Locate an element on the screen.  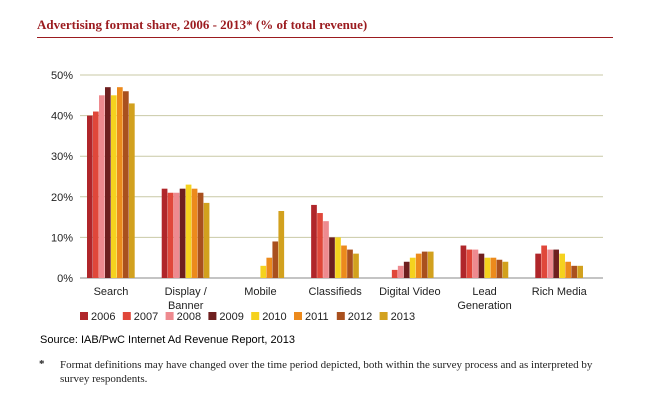
footnote-marker: * is located at coordinates (42, 364).